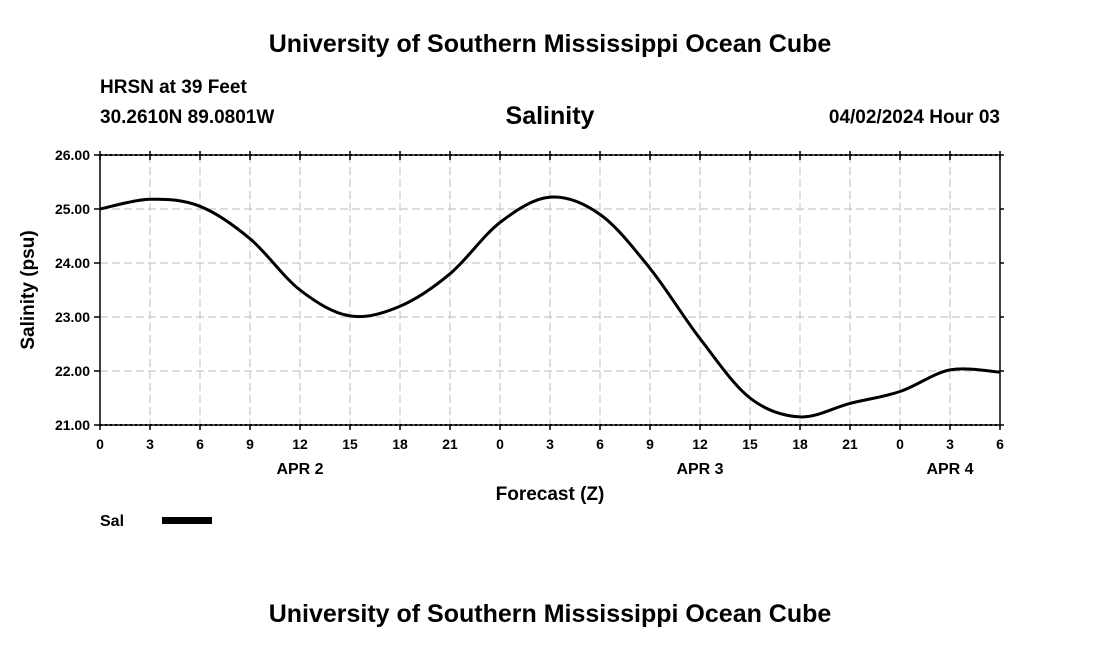  I want to click on y-tick-label: 23.00, so click(72, 317).